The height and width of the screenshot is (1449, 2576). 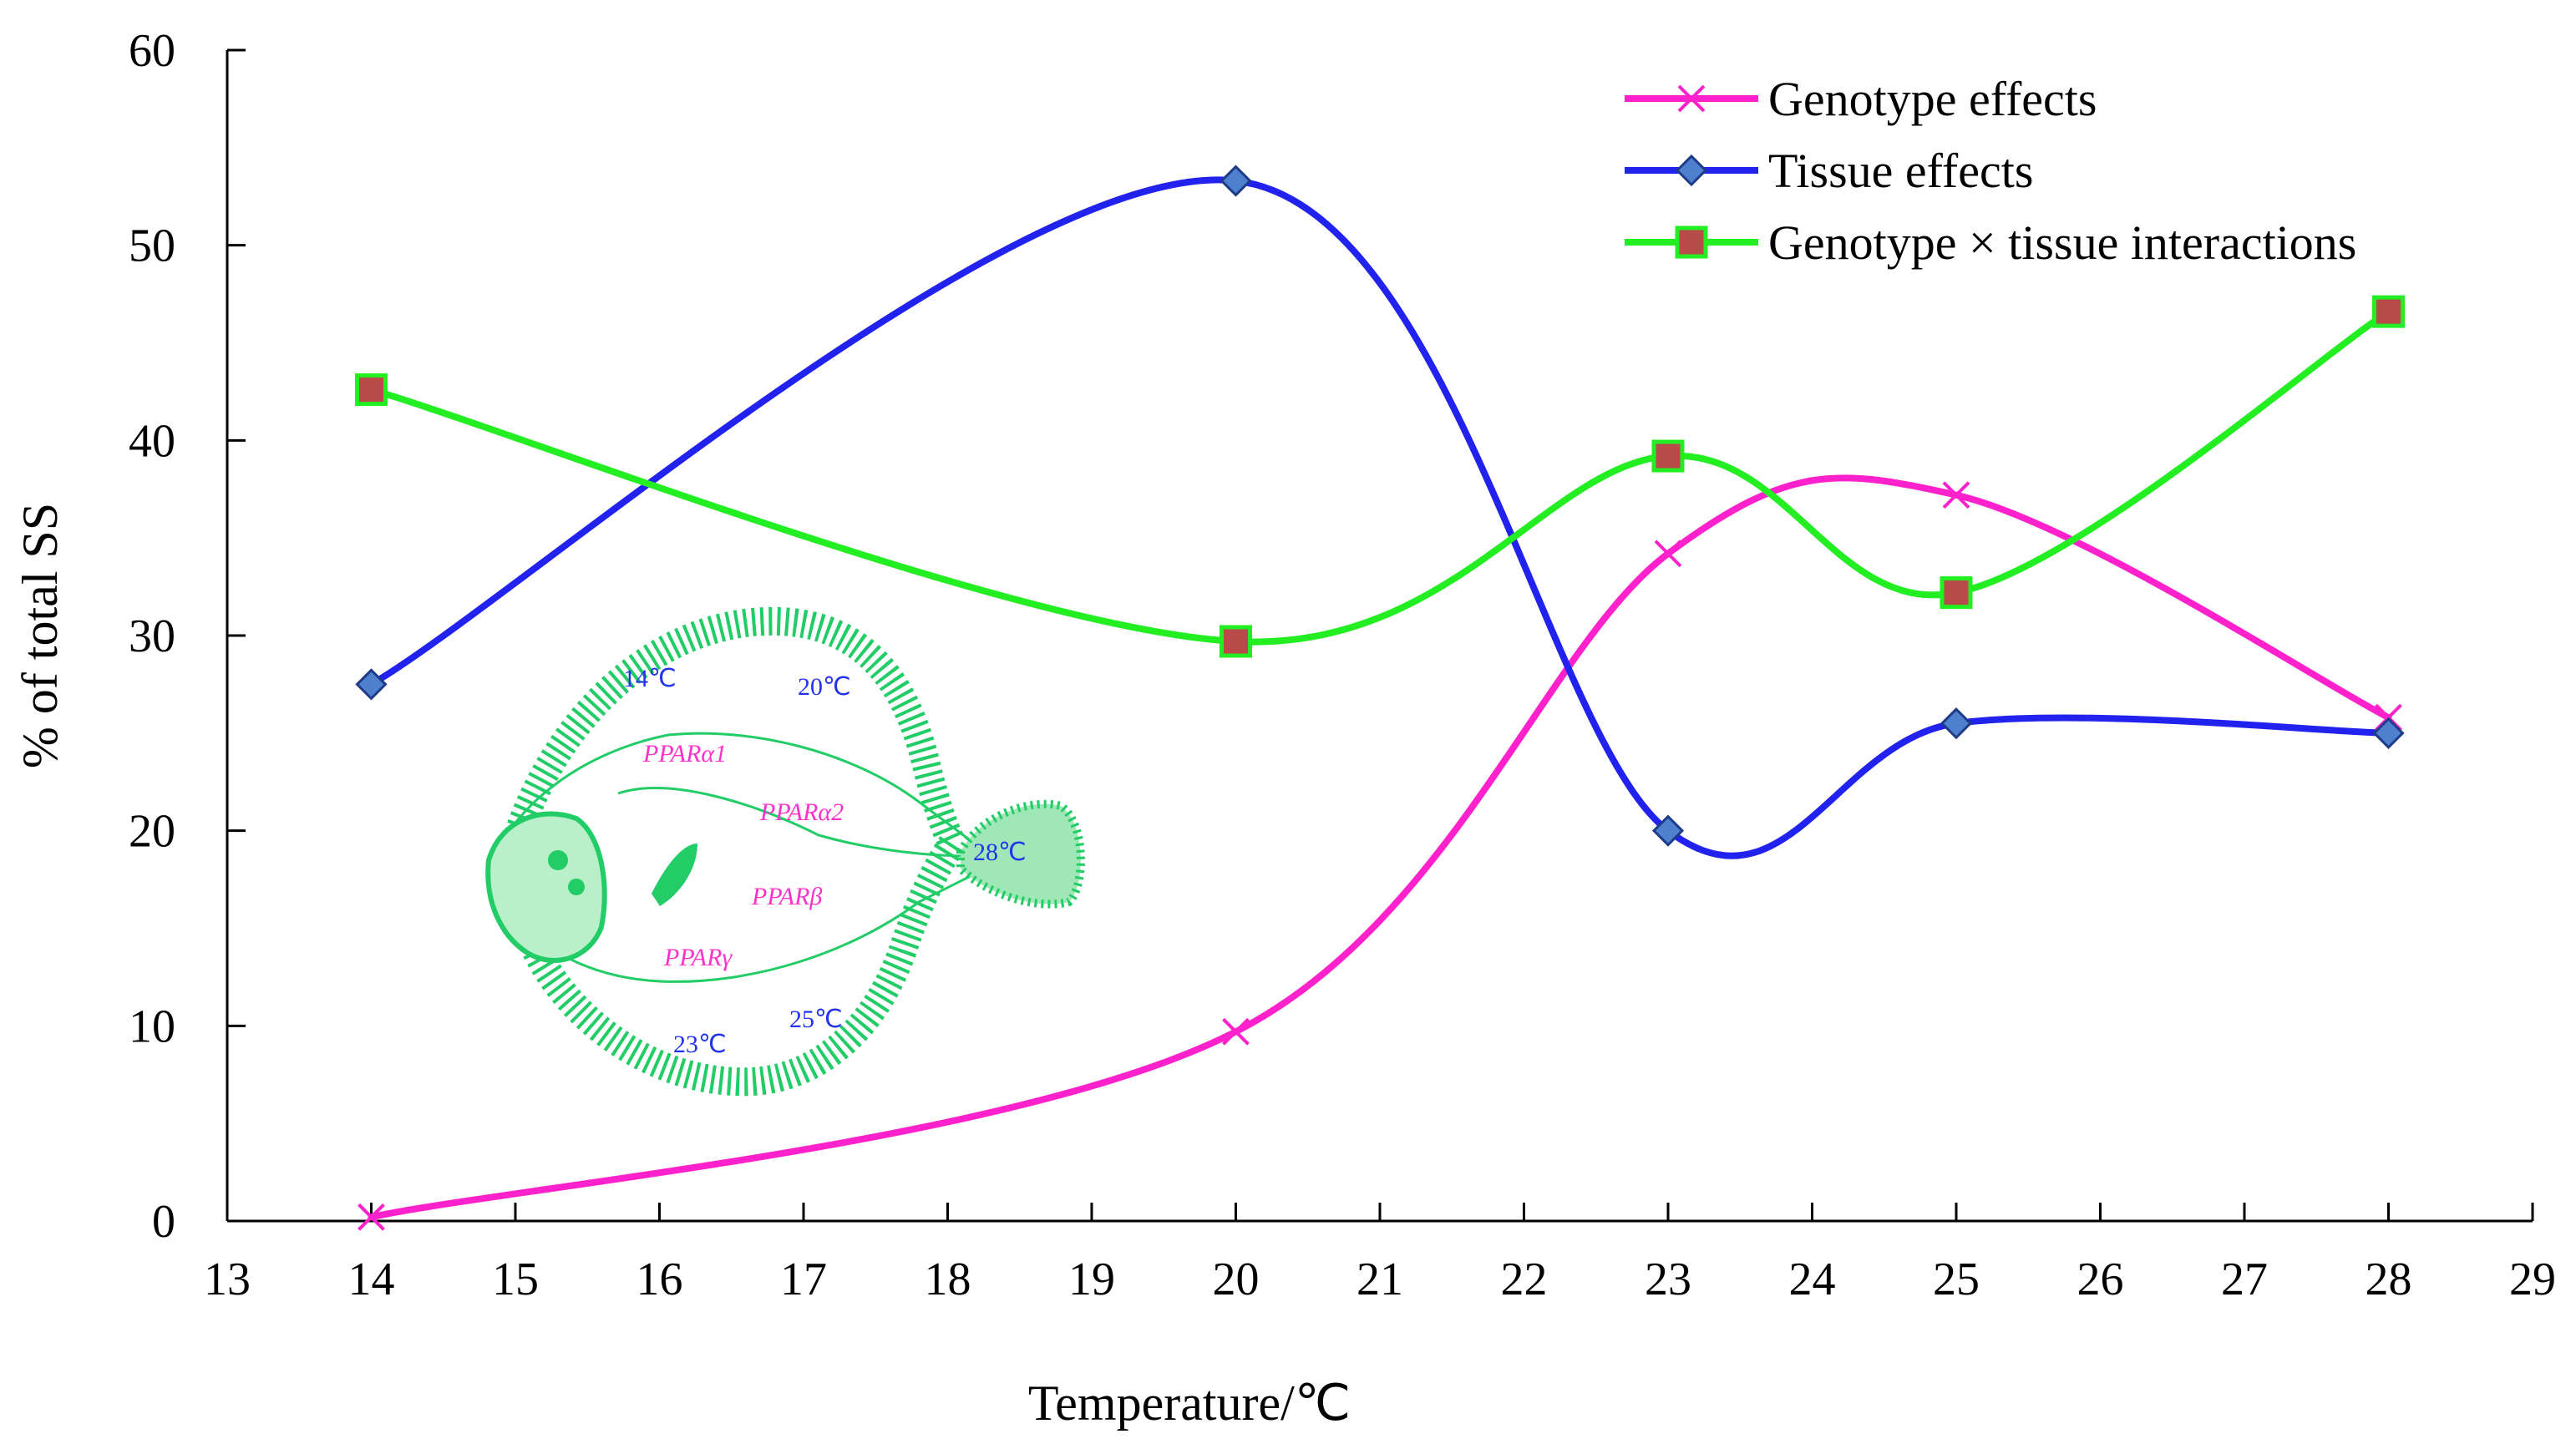 I want to click on x-tick-label: 16, so click(x=659, y=1279).